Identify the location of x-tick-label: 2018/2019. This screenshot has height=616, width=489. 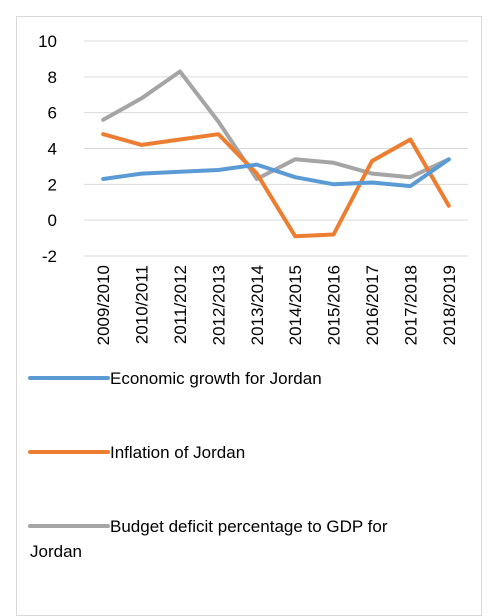
(449, 305).